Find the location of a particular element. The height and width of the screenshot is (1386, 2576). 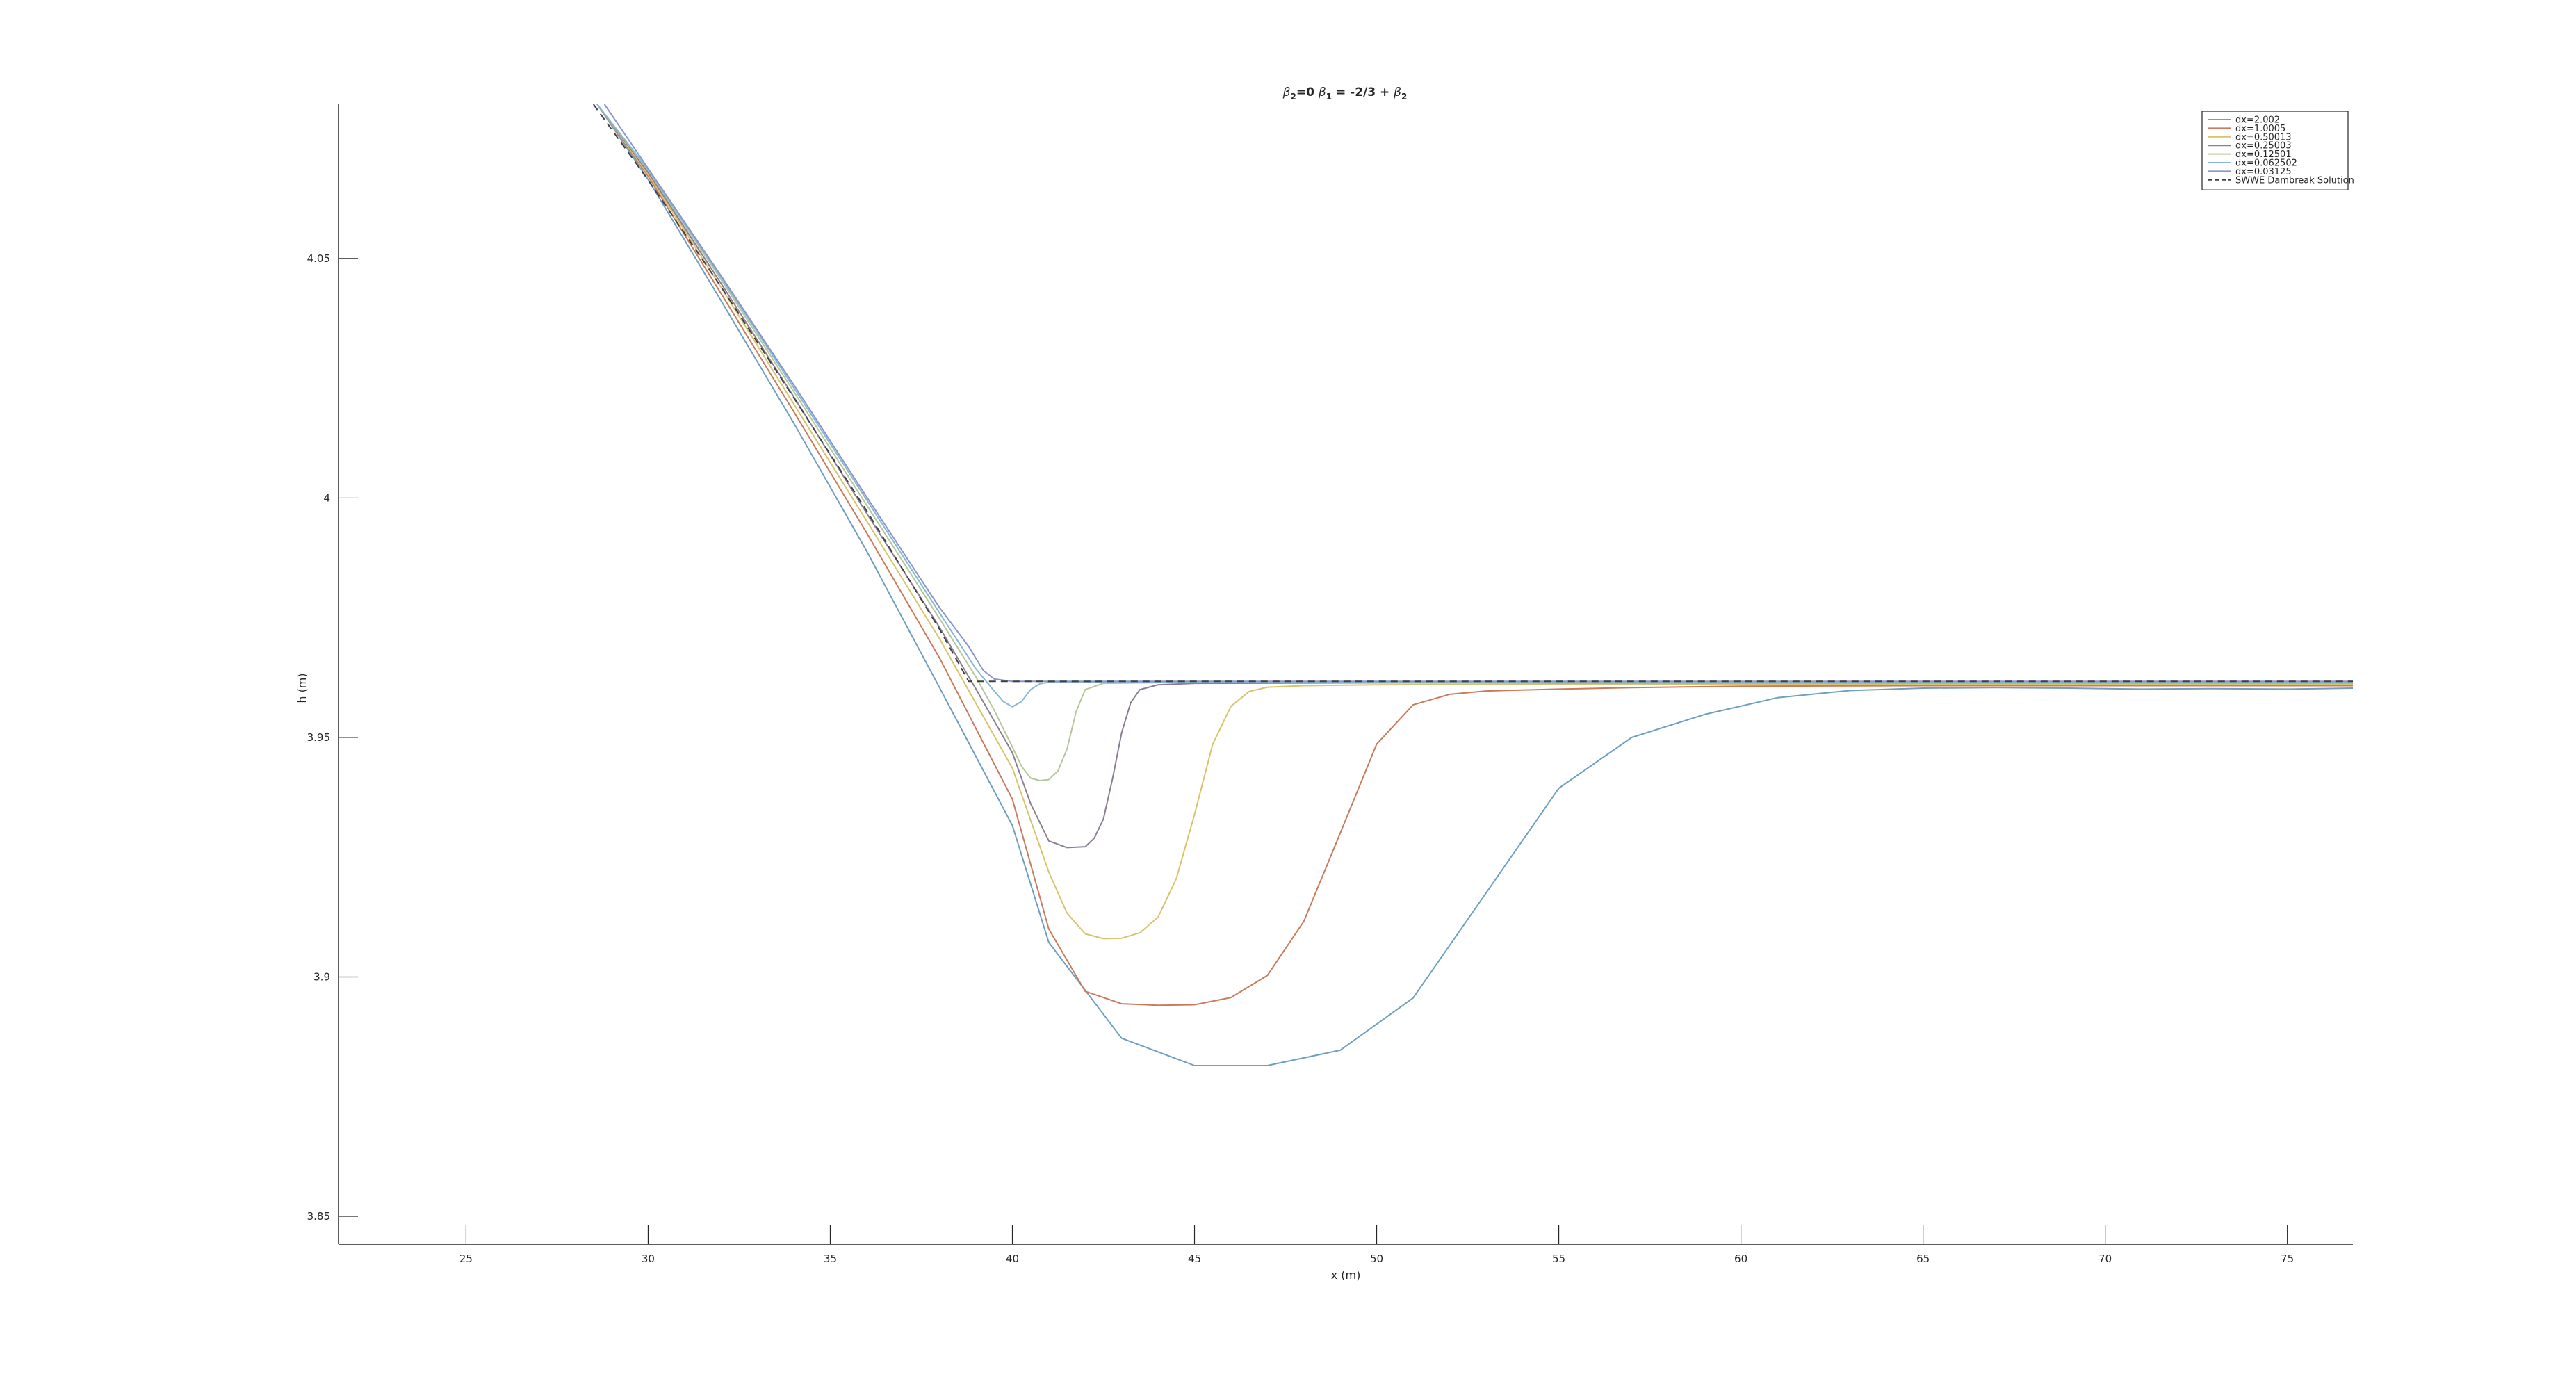

x-tick-label: 40 is located at coordinates (1012, 1259).